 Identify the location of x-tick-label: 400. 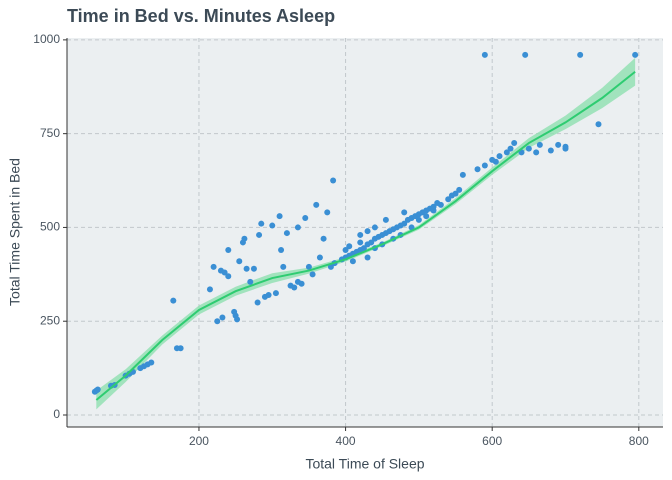
(346, 441).